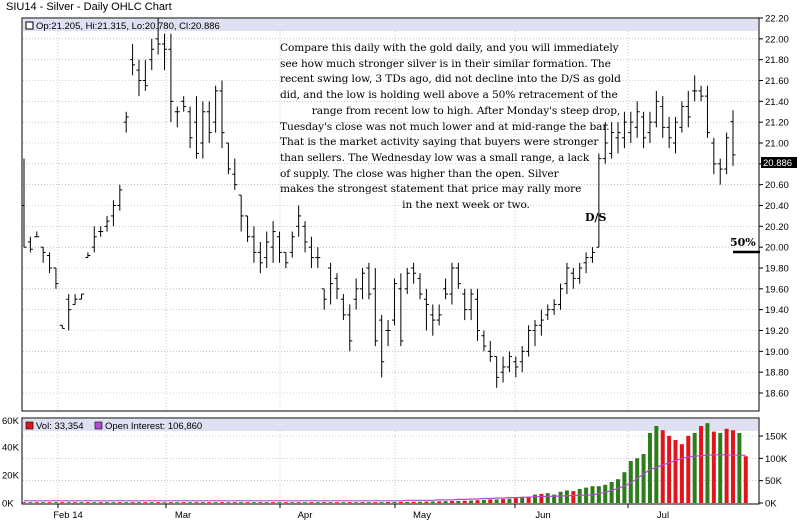 This screenshot has width=800, height=523. Describe the element at coordinates (777, 60) in the screenshot. I see `price-tick-label: 21.80` at that location.